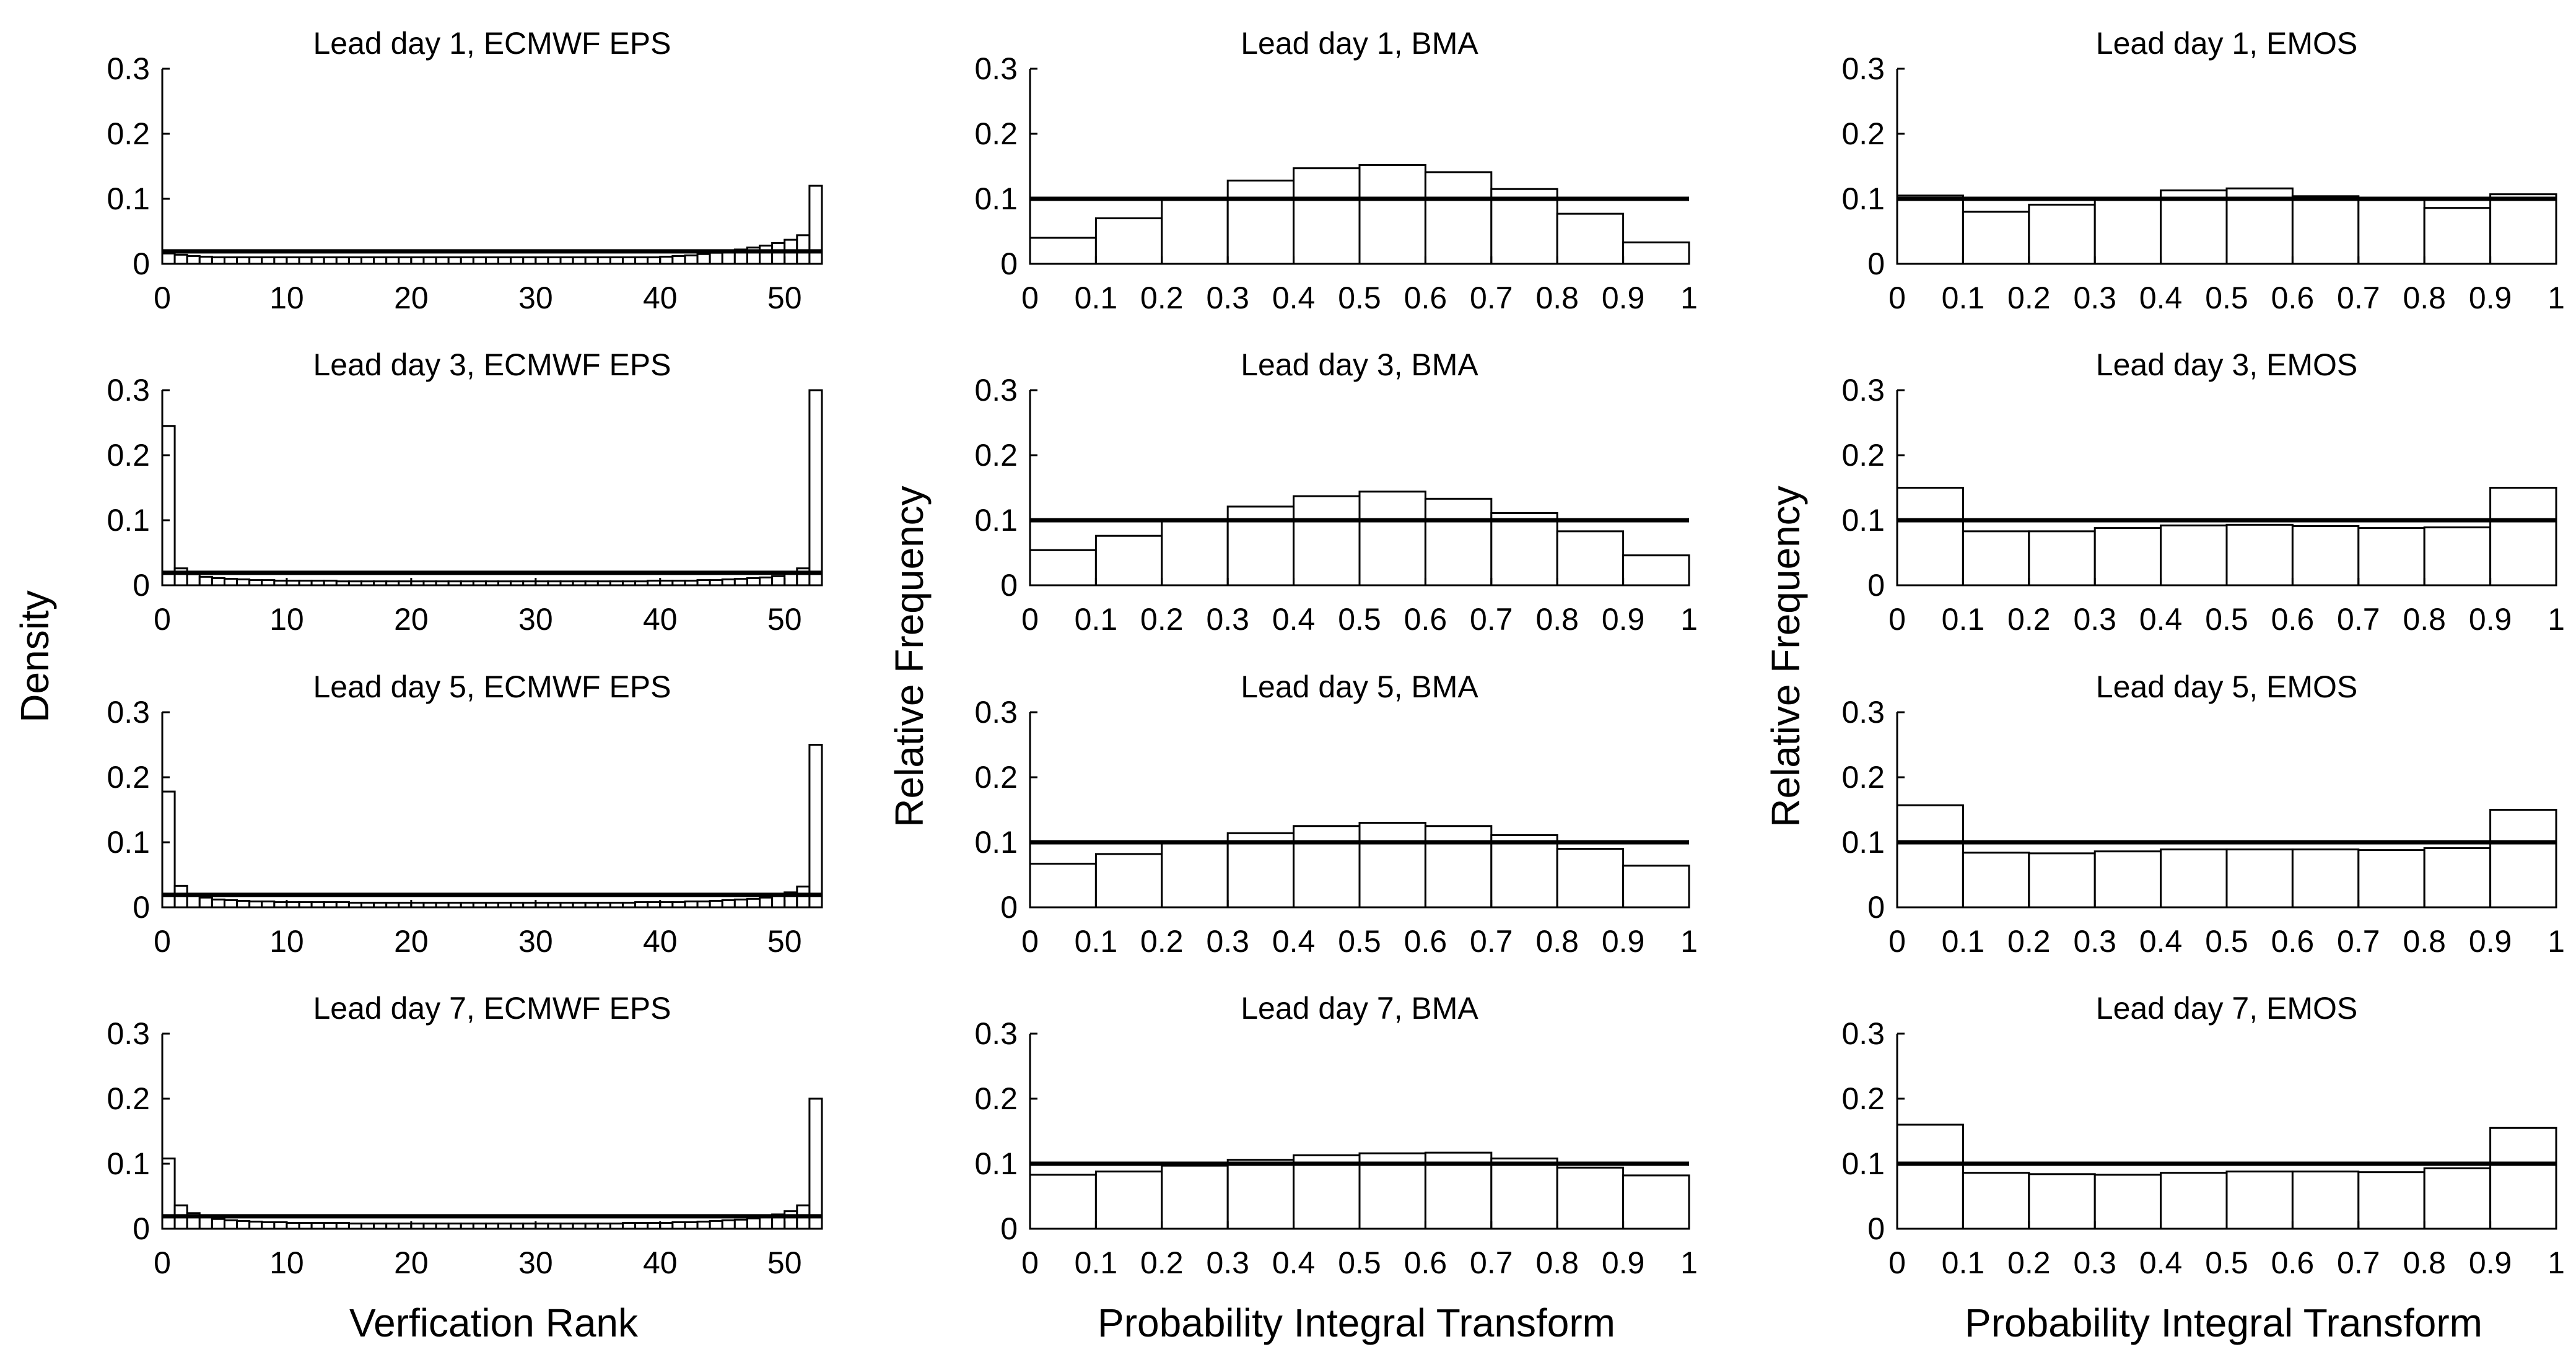 This screenshot has height=1365, width=2576. I want to click on panel-1-2-y-tick-label: 0.2, so click(996, 133).